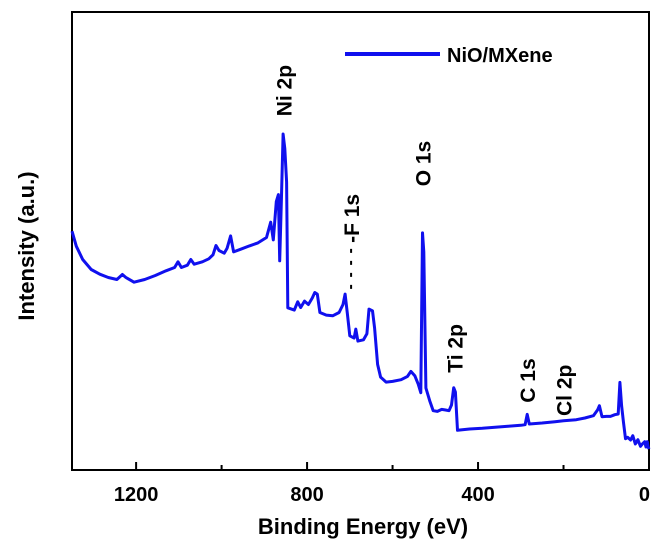 This screenshot has width=657, height=545. I want to click on legend-label-nio-mxene: NiO/MXene, so click(500, 56).